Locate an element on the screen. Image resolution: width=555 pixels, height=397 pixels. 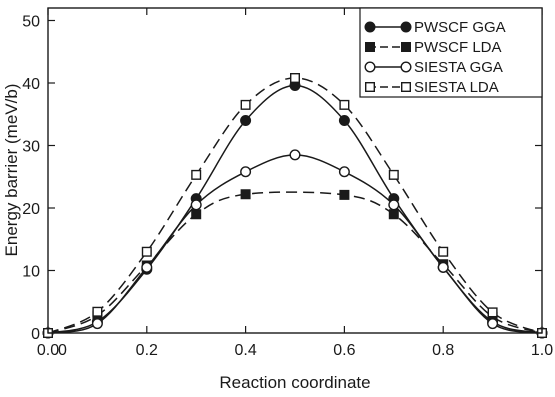
y-tick-label: 50 is located at coordinates (31, 22).